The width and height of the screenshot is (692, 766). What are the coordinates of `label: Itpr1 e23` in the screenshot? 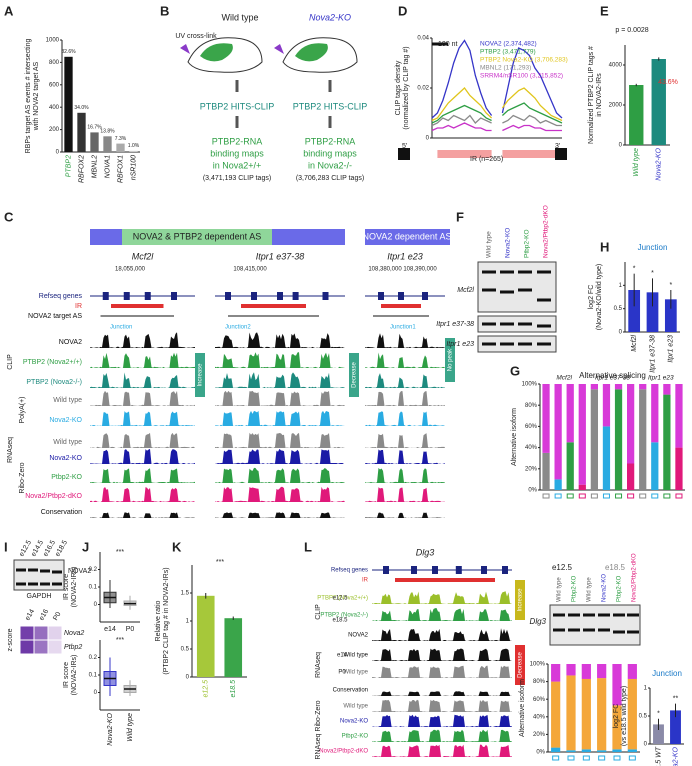 It's located at (661, 378).